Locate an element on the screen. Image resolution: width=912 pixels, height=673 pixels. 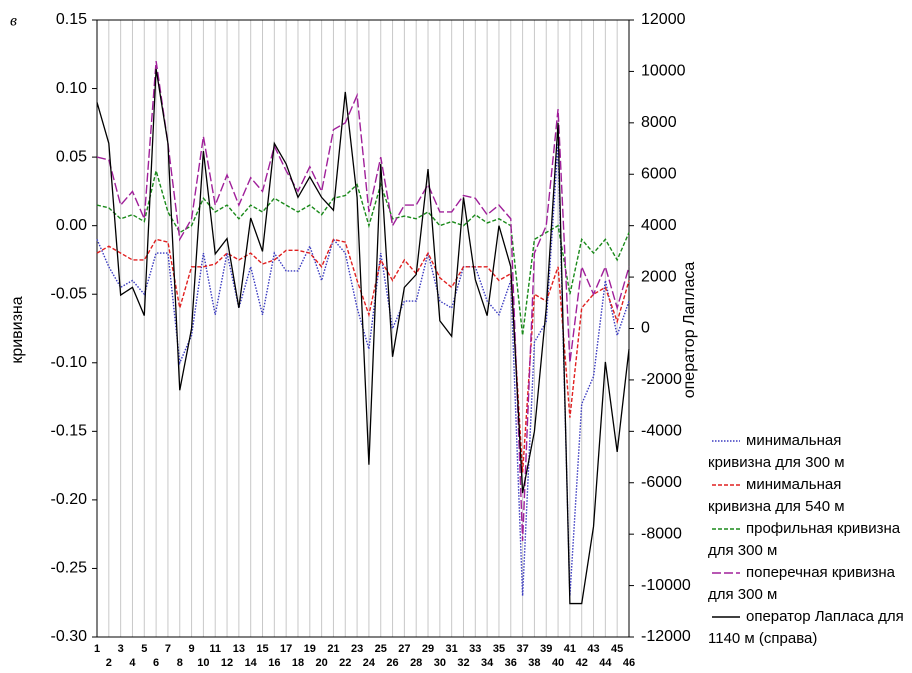
x-tick-label: 28 is located at coordinates (416, 663).